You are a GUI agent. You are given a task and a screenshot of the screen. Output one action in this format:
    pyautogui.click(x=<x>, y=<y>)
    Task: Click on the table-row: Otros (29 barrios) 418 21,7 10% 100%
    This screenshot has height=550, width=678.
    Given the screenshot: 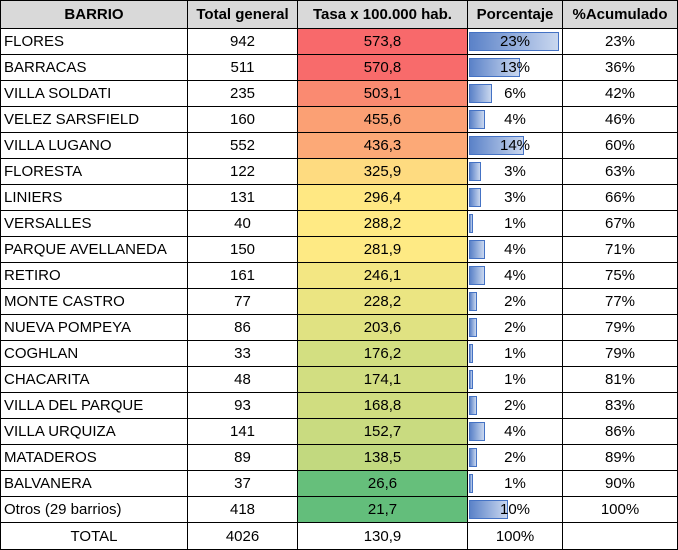 What is the action you would take?
    pyautogui.click(x=339, y=509)
    